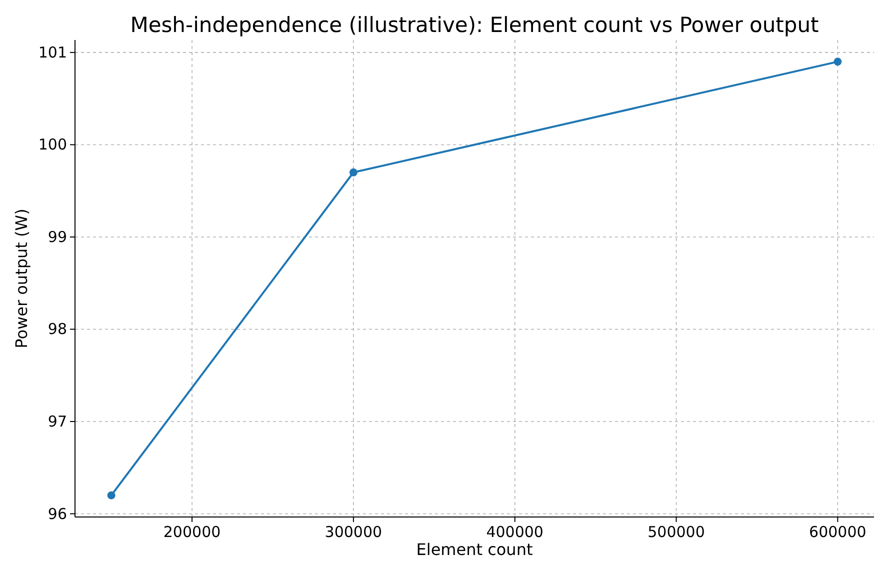 This screenshot has height=561, width=875. What do you see at coordinates (21, 278) in the screenshot?
I see `y-axis-title: Power output (W)` at bounding box center [21, 278].